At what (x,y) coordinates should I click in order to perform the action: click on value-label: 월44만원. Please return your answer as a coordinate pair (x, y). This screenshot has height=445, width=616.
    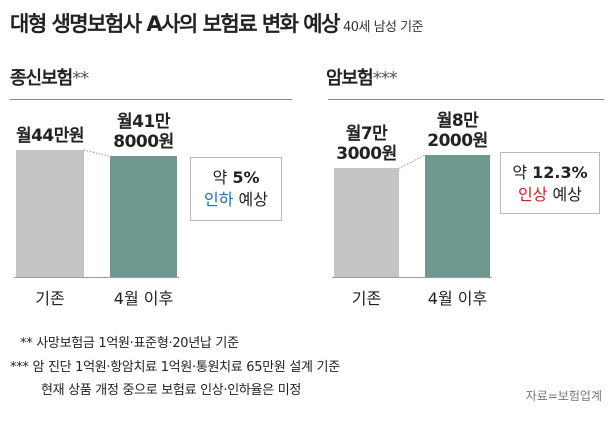
    Looking at the image, I should click on (52, 136).